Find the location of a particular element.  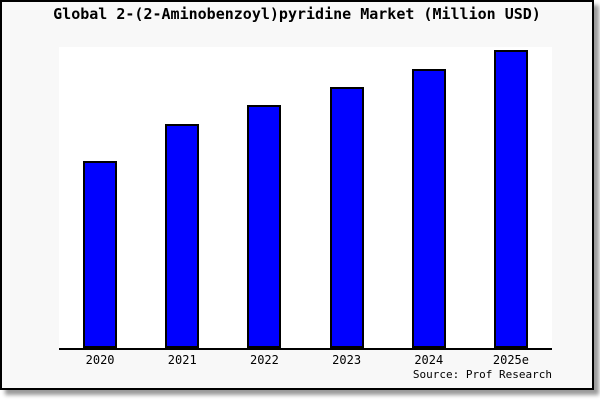

bar-column-2025e is located at coordinates (511, 197).